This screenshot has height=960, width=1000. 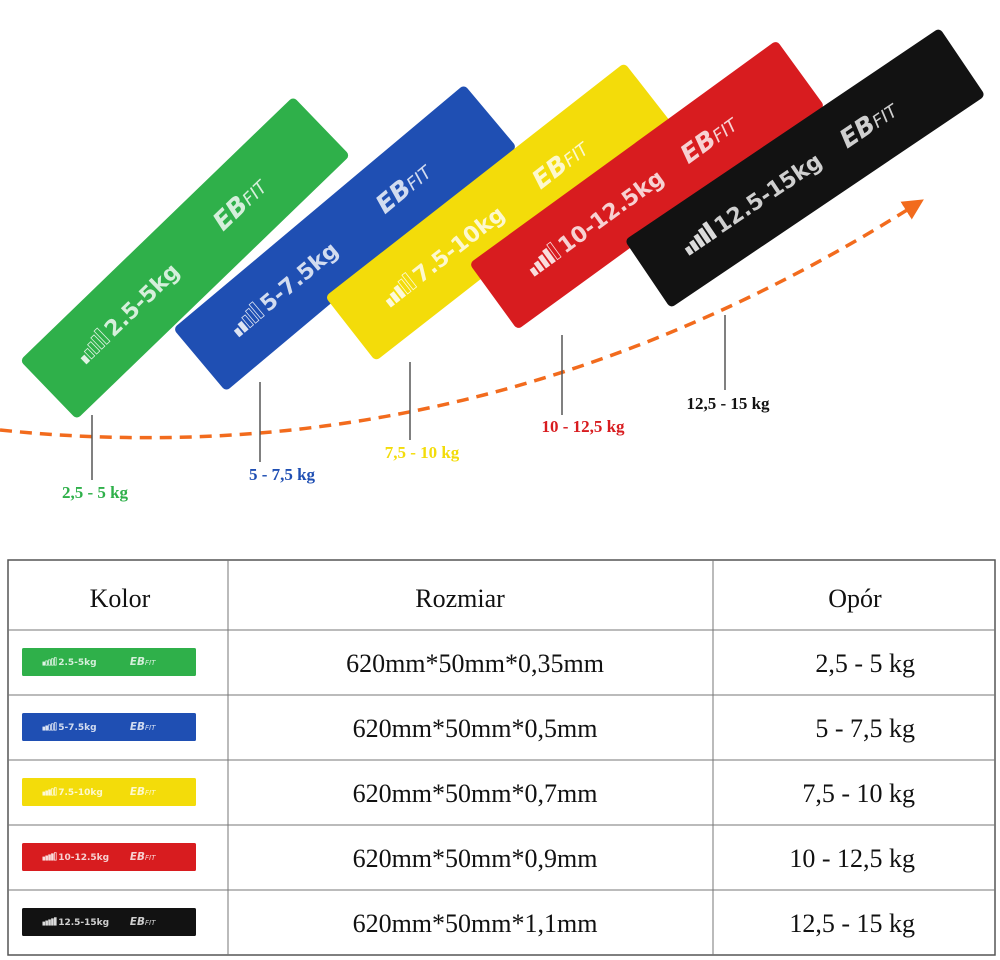 I want to click on size-cell: 620mm*50mm*0,7mm, so click(x=475, y=793).